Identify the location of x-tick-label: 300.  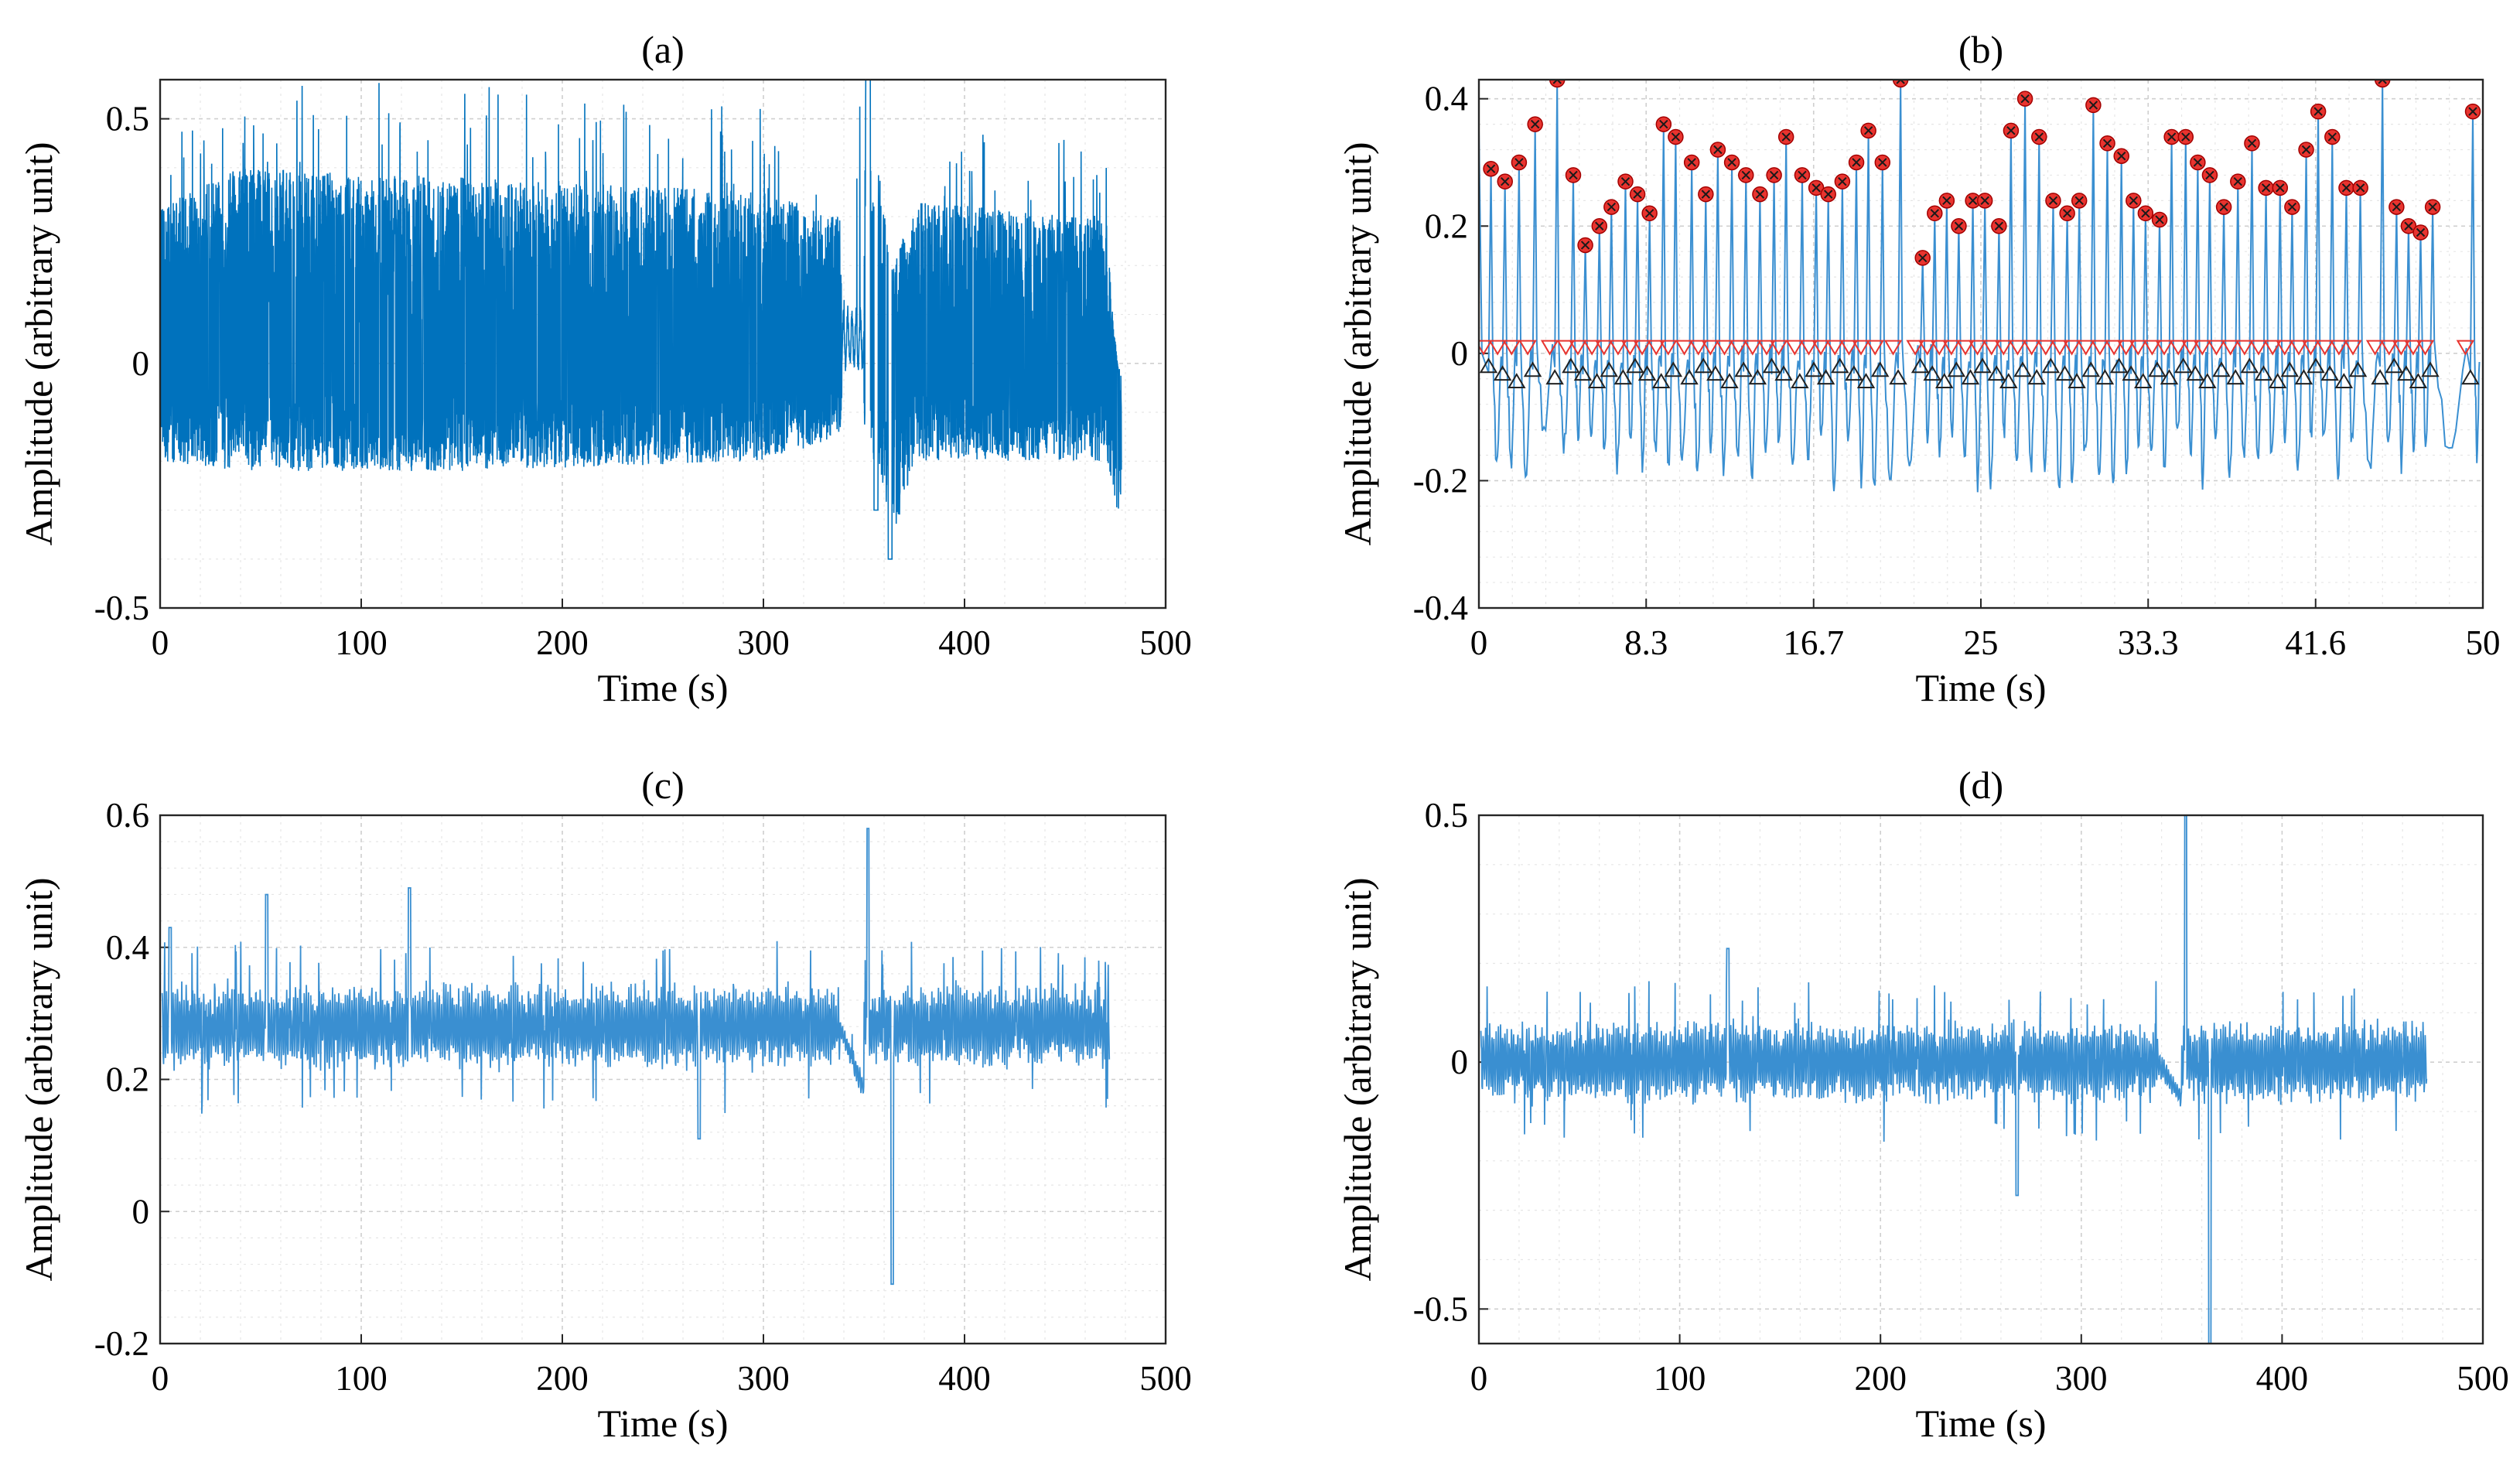
(2081, 1378).